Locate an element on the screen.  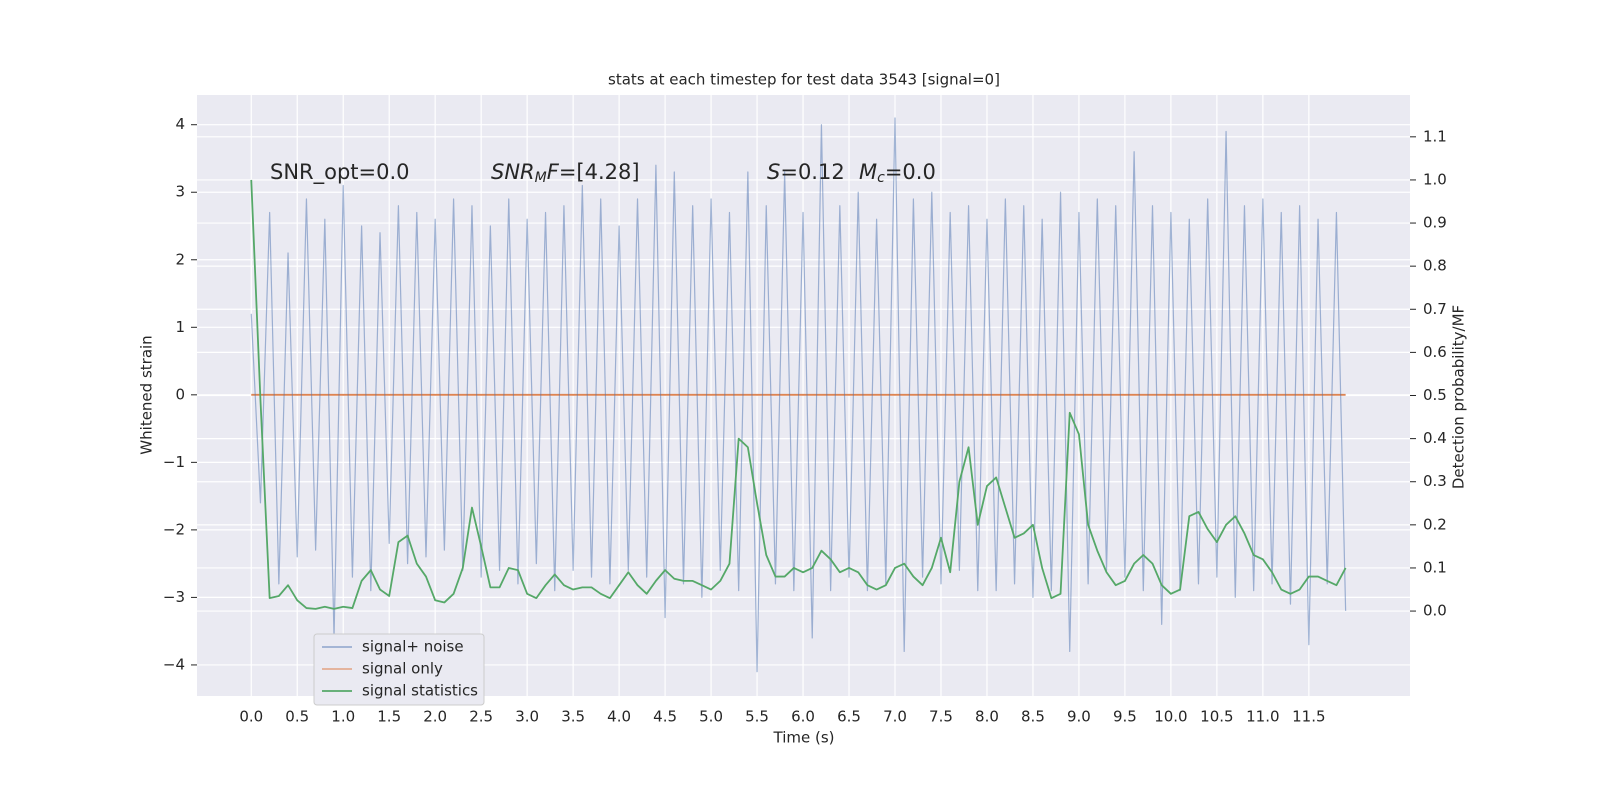
annotation-part: S is located at coordinates (773, 172).